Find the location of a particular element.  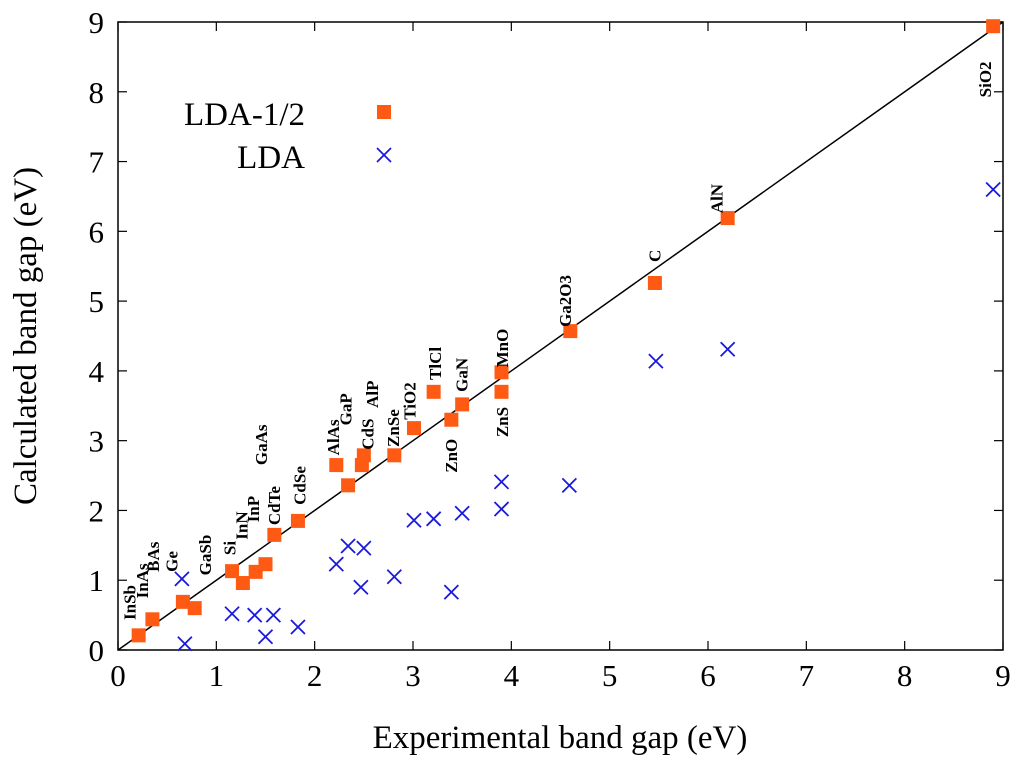

material-label: CdS is located at coordinates (367, 434).